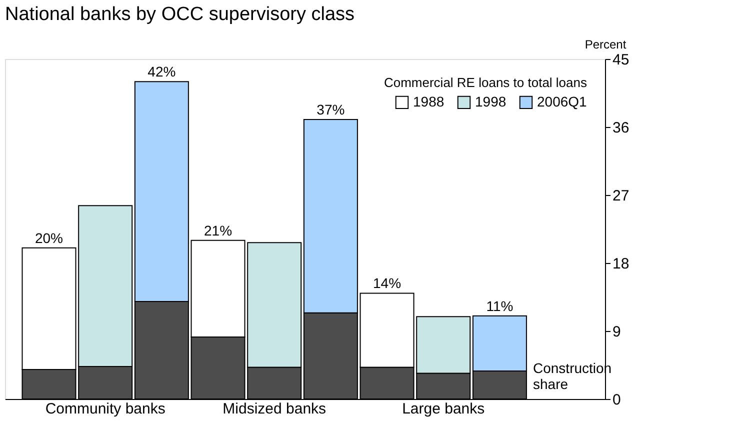  I want to click on total-label: 21%, so click(218, 230).